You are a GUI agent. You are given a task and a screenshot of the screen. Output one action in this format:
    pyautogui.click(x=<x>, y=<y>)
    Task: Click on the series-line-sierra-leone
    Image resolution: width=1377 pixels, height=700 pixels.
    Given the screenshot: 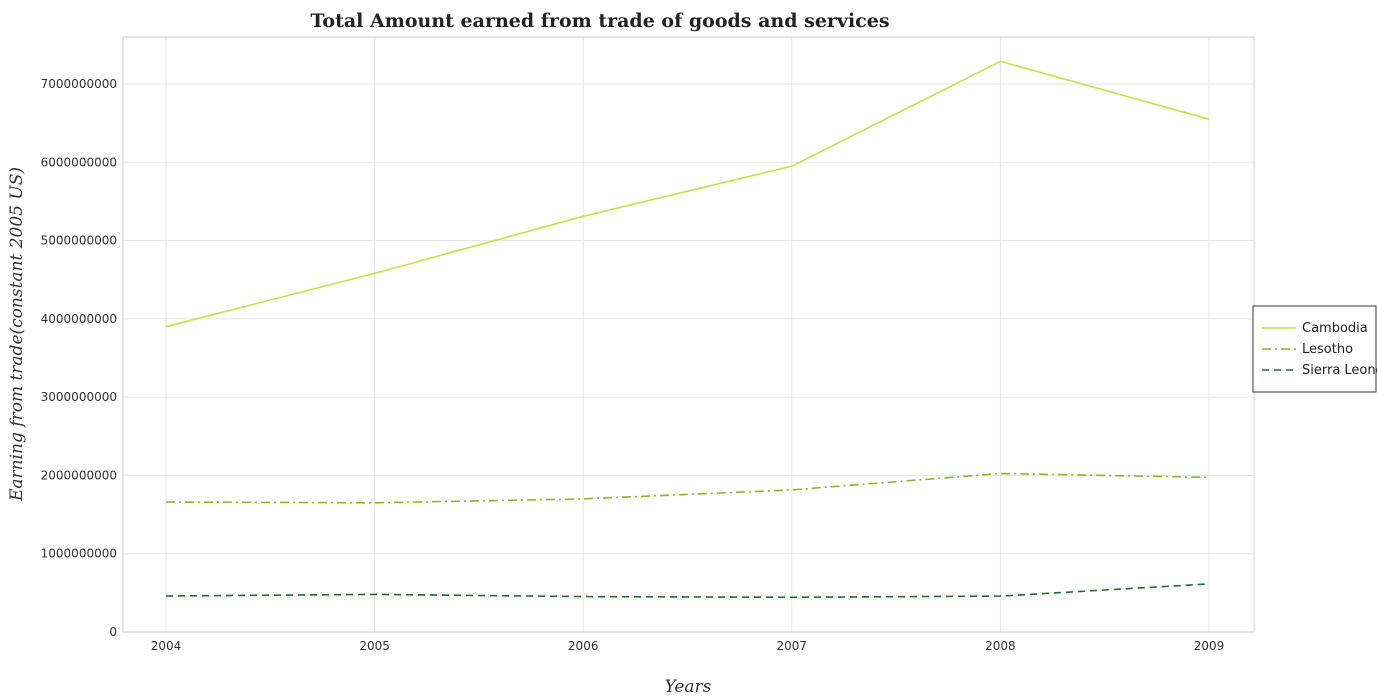 What is the action you would take?
    pyautogui.click(x=687, y=591)
    